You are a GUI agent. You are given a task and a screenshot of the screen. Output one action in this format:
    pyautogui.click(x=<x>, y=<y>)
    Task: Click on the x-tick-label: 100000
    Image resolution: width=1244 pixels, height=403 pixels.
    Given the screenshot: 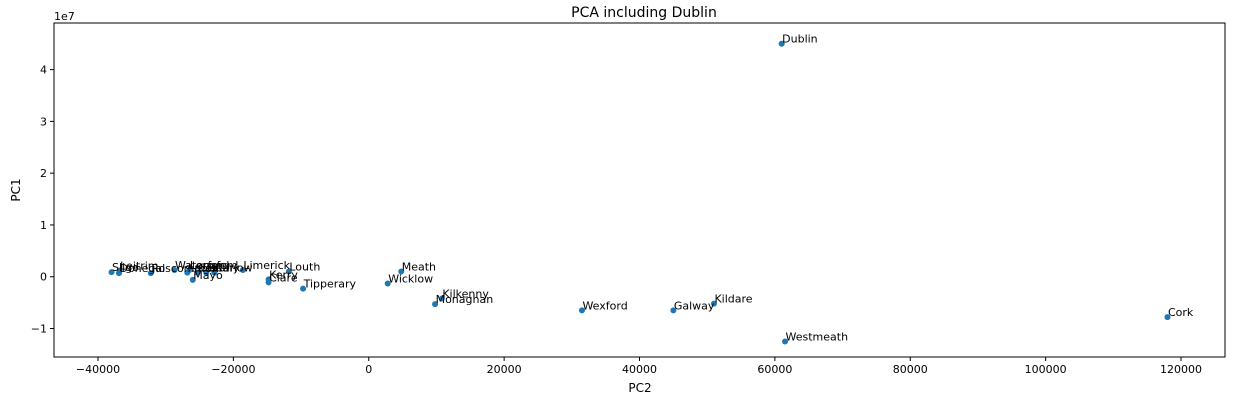 What is the action you would take?
    pyautogui.click(x=1046, y=369)
    